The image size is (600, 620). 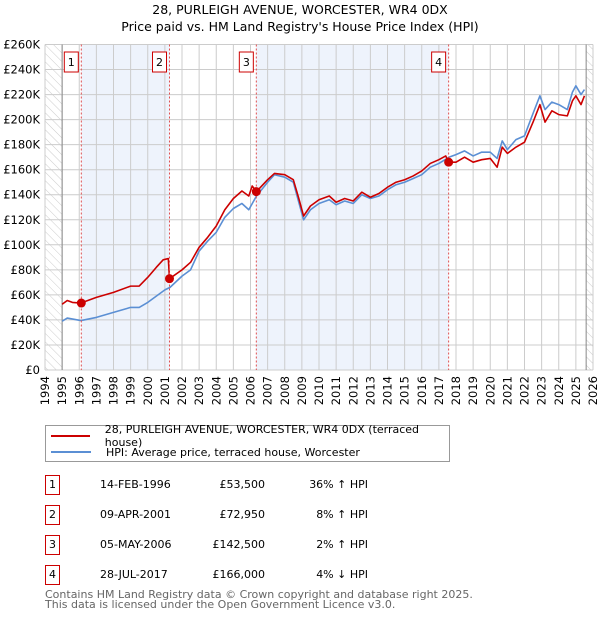 What do you see at coordinates (507, 390) in the screenshot?
I see `x-tick-label: 2021` at bounding box center [507, 390].